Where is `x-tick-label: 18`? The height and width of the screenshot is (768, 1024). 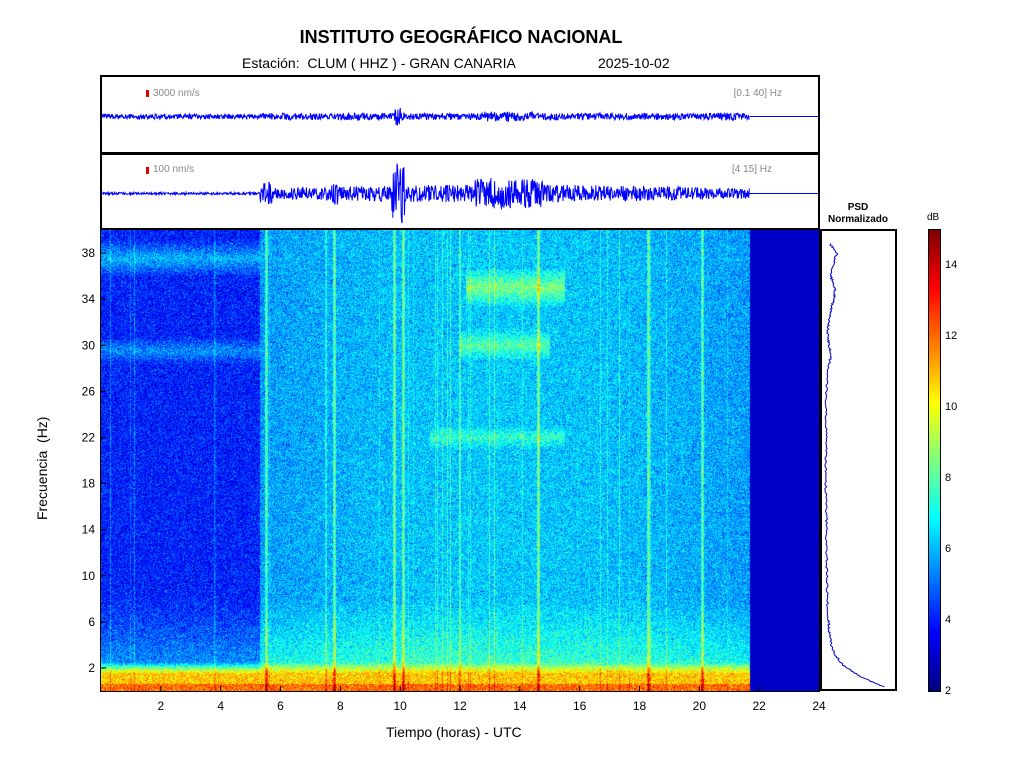 x-tick-label: 18 is located at coordinates (640, 706).